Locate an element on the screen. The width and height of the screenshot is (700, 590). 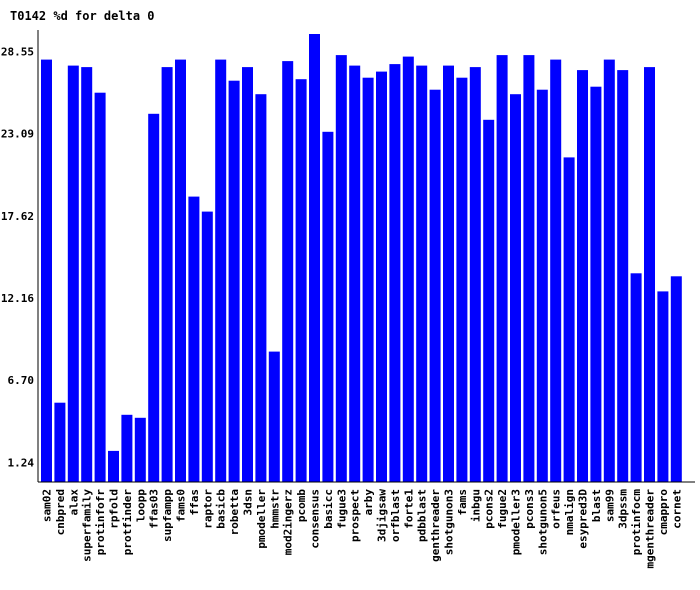
x-tick-label: pdbblast is located at coordinates (422, 515).